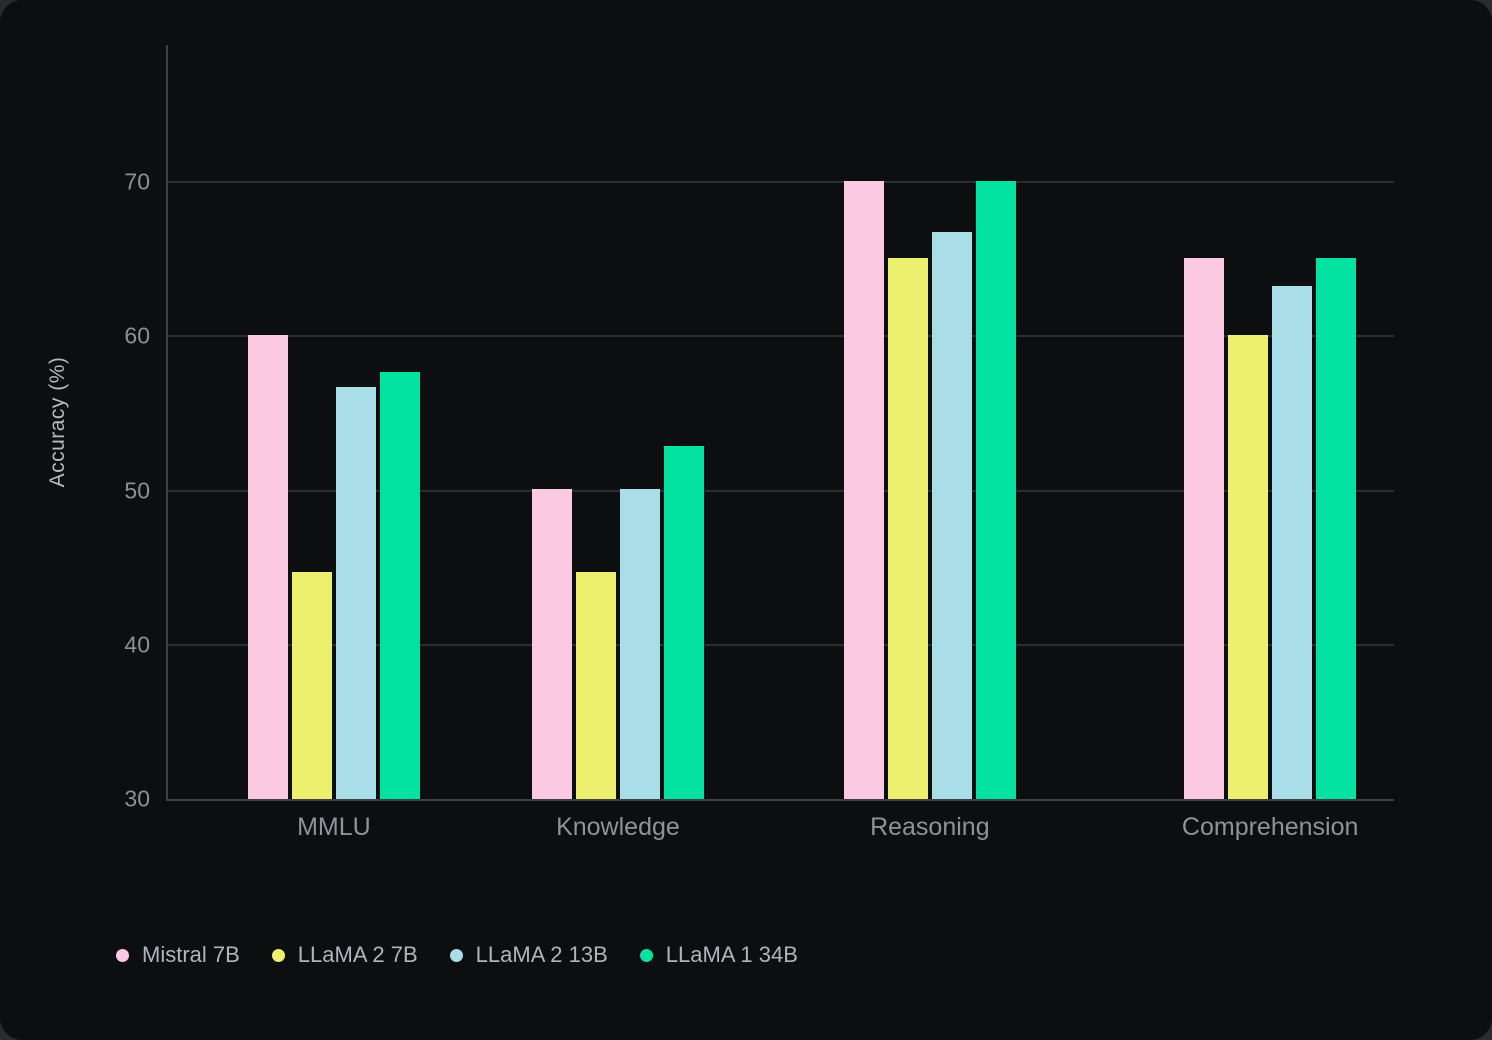 This screenshot has height=1040, width=1492. I want to click on bar-llama-2-7b-knowledge, so click(595, 685).